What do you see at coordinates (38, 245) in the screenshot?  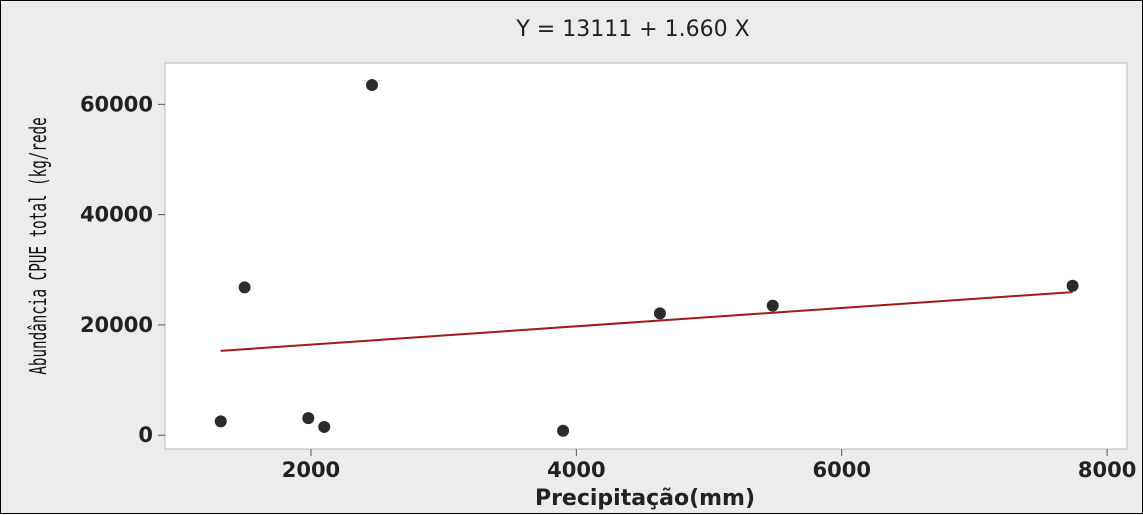 I see `y-axis-label: Abundância CPUE total (kg/rede` at bounding box center [38, 245].